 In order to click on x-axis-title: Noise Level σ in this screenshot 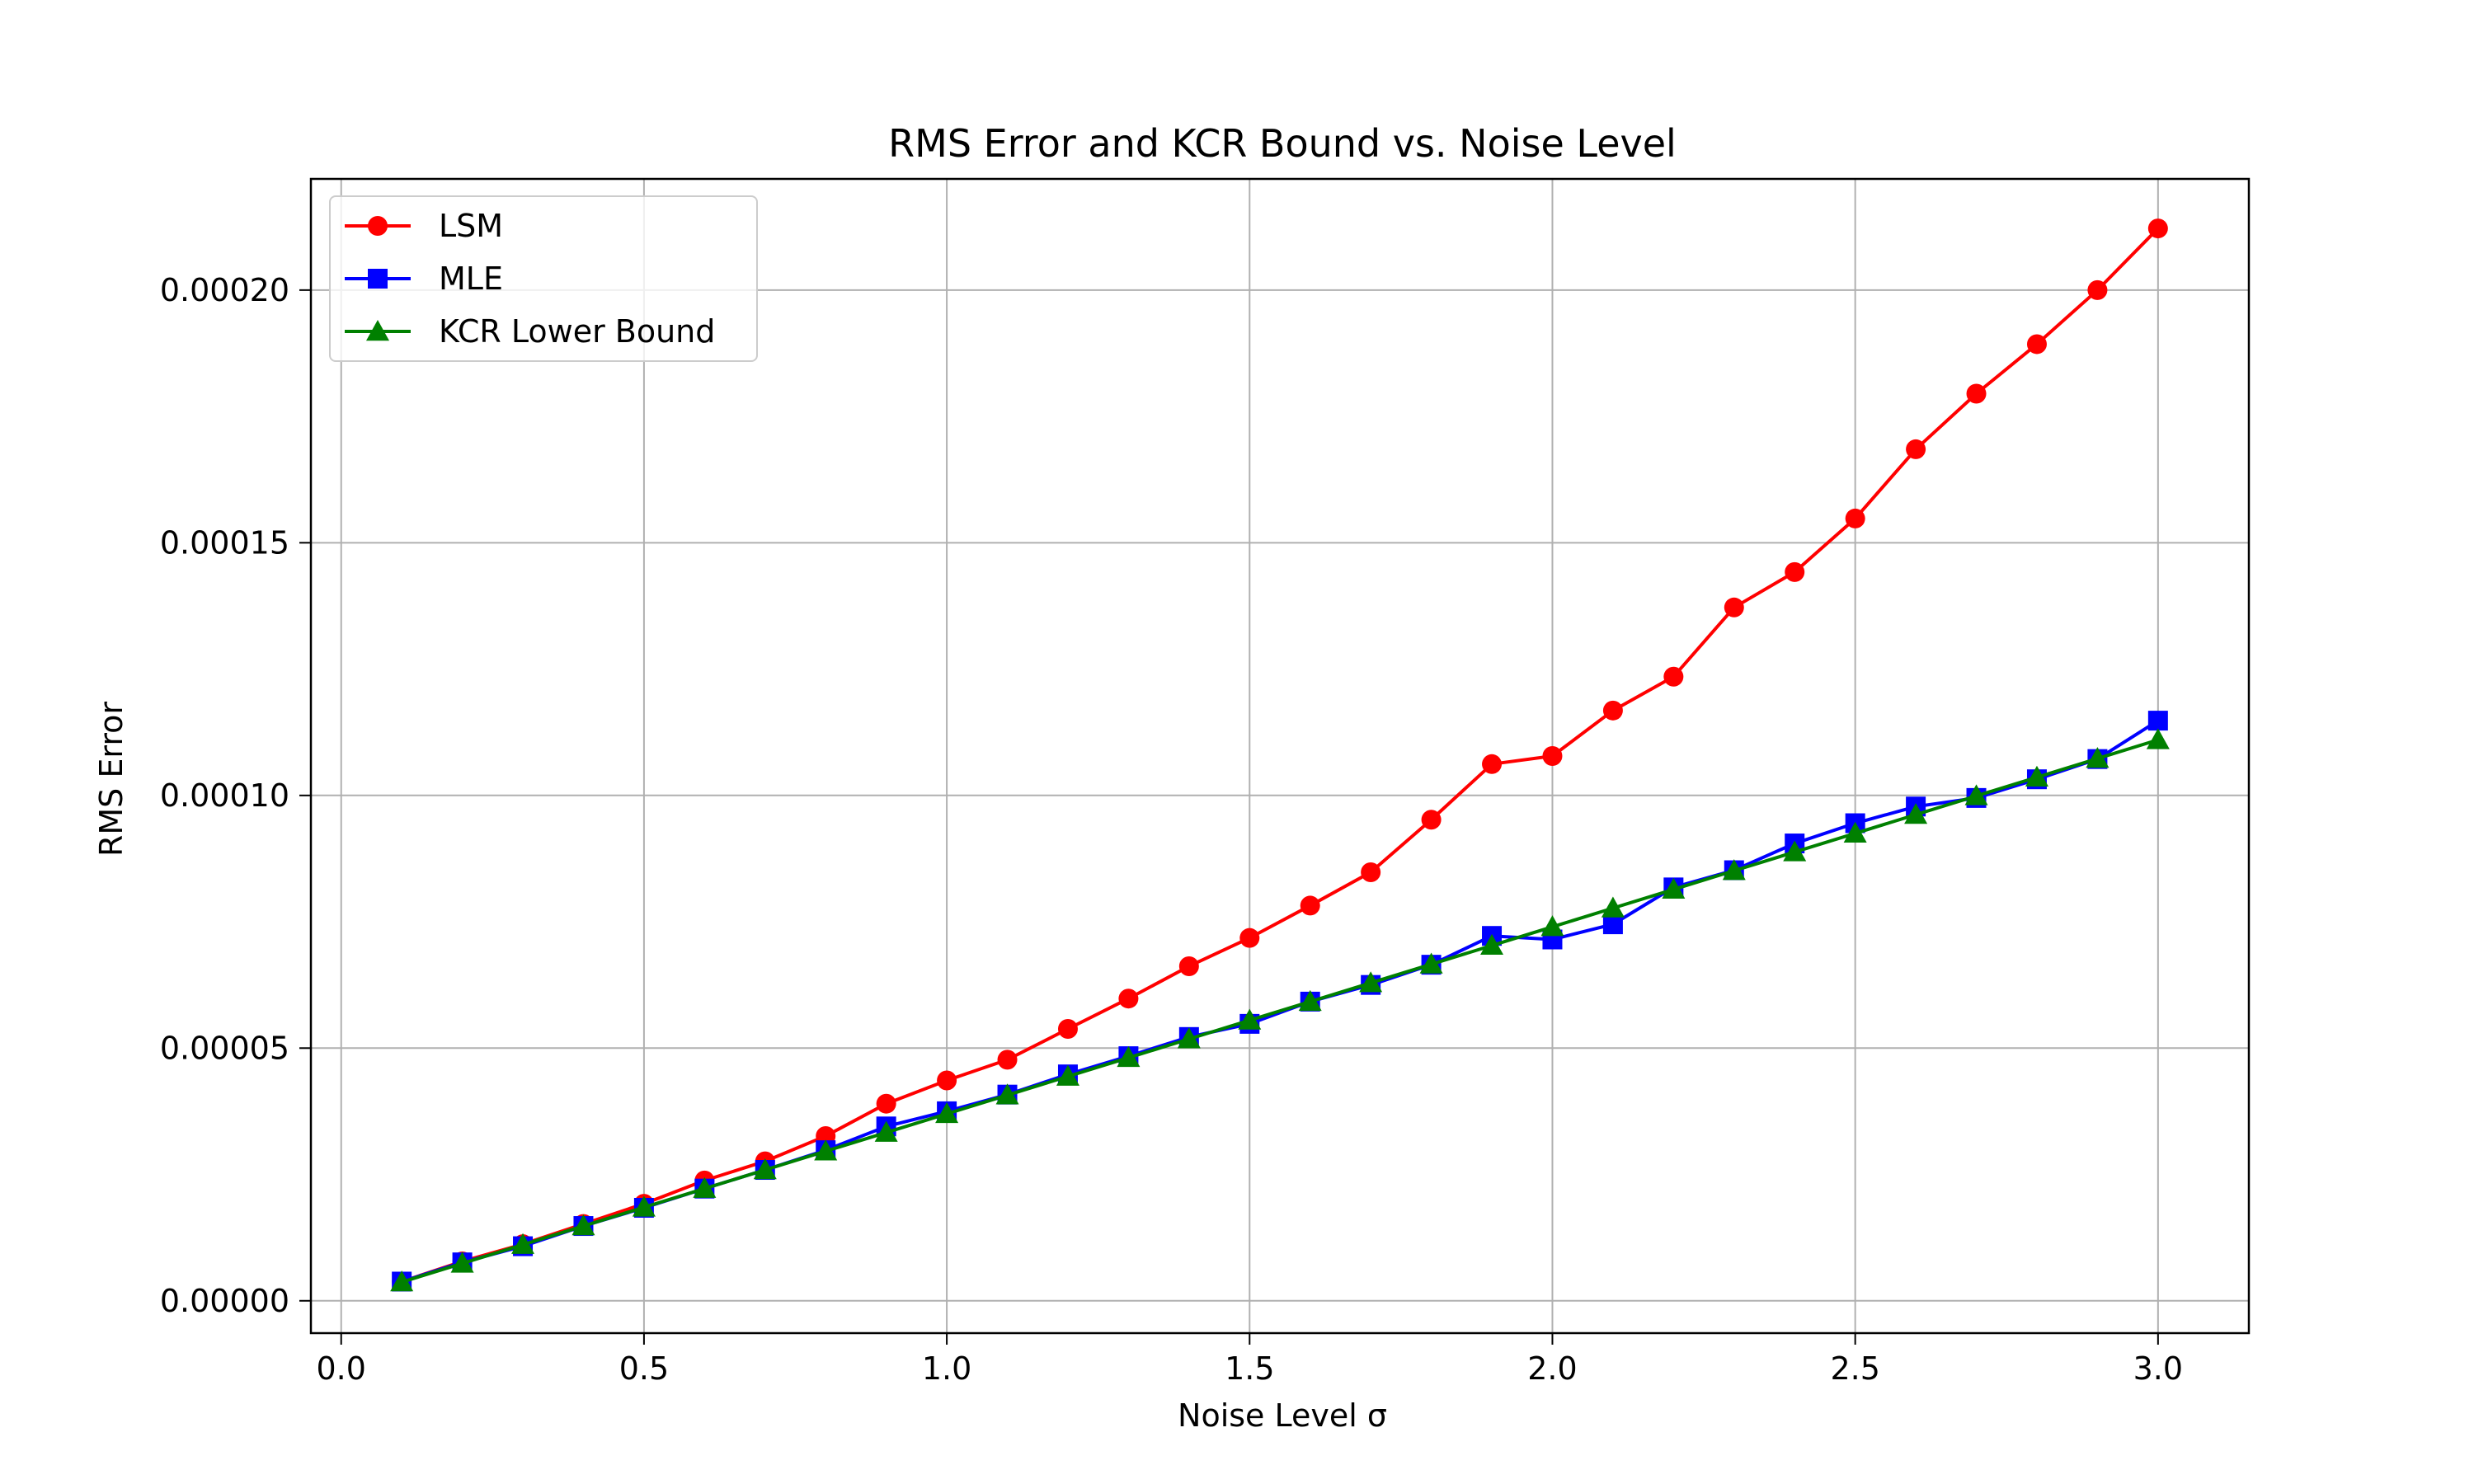, I will do `click(1282, 1415)`.